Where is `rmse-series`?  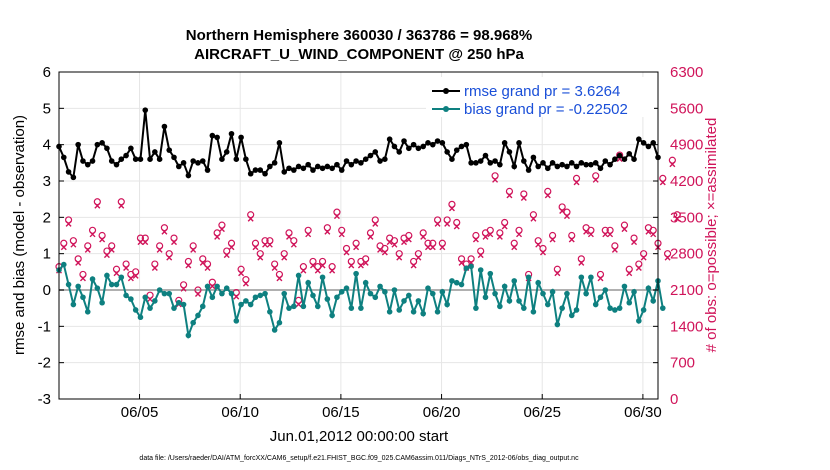 rmse-series is located at coordinates (358, 144).